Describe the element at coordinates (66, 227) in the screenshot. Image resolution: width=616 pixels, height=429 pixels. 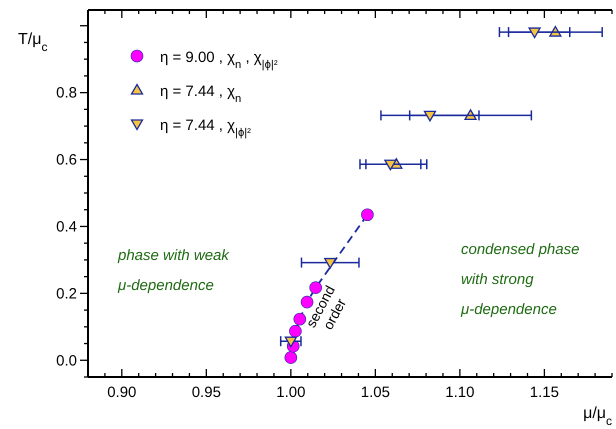
I see `y-tick-label: 0.4` at that location.